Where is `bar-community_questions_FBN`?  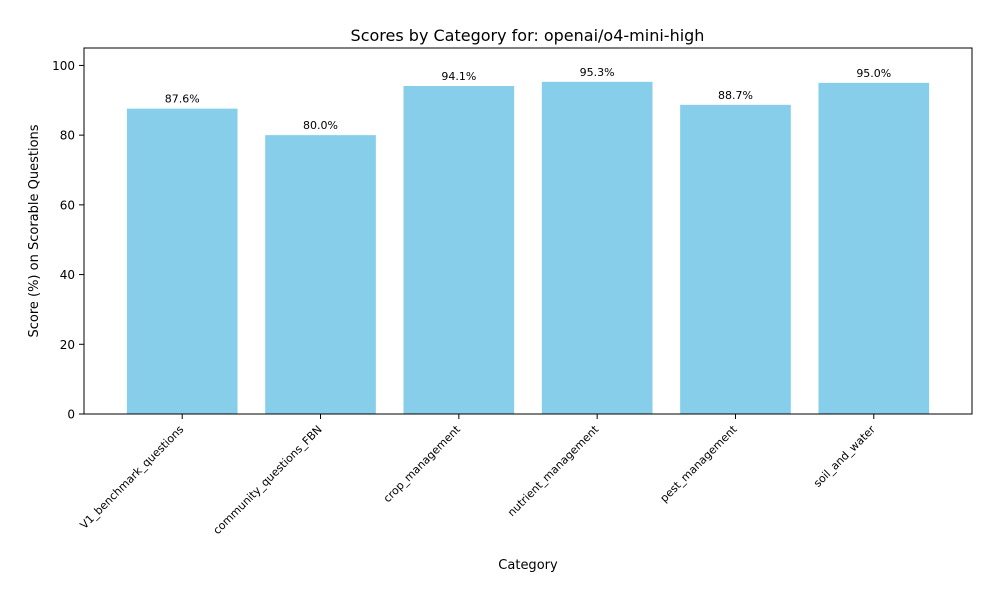 bar-community_questions_FBN is located at coordinates (320, 274).